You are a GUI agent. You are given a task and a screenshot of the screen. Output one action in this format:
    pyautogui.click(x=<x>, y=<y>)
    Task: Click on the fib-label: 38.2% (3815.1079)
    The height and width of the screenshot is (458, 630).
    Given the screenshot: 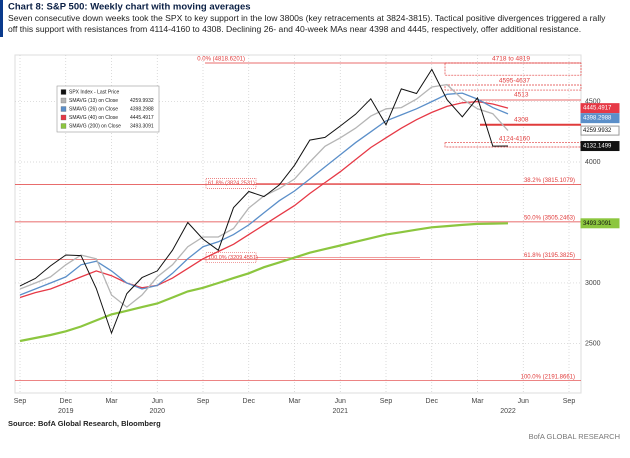 What is the action you would take?
    pyautogui.click(x=549, y=181)
    